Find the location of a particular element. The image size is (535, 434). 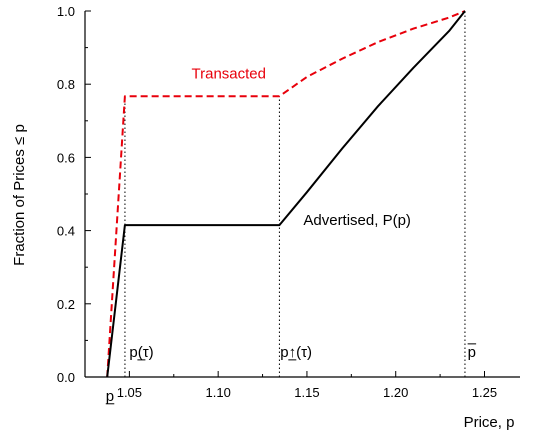

x-tick-label: 1.05 is located at coordinates (129, 392).